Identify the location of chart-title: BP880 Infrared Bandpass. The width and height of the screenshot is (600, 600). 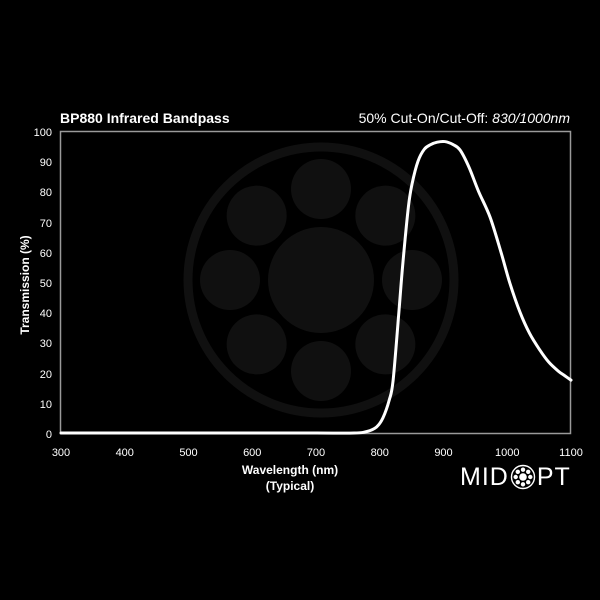
(145, 118).